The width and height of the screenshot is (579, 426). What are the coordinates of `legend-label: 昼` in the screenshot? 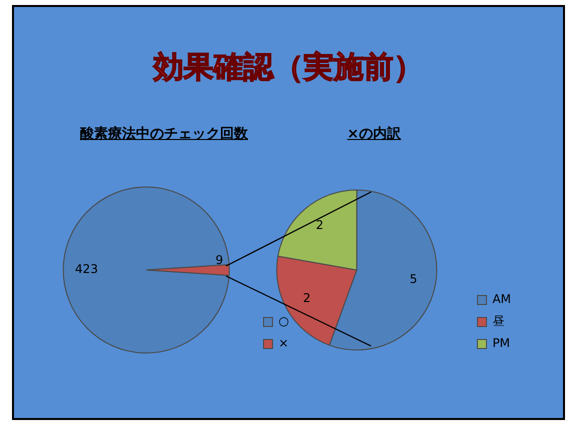 It's located at (498, 321).